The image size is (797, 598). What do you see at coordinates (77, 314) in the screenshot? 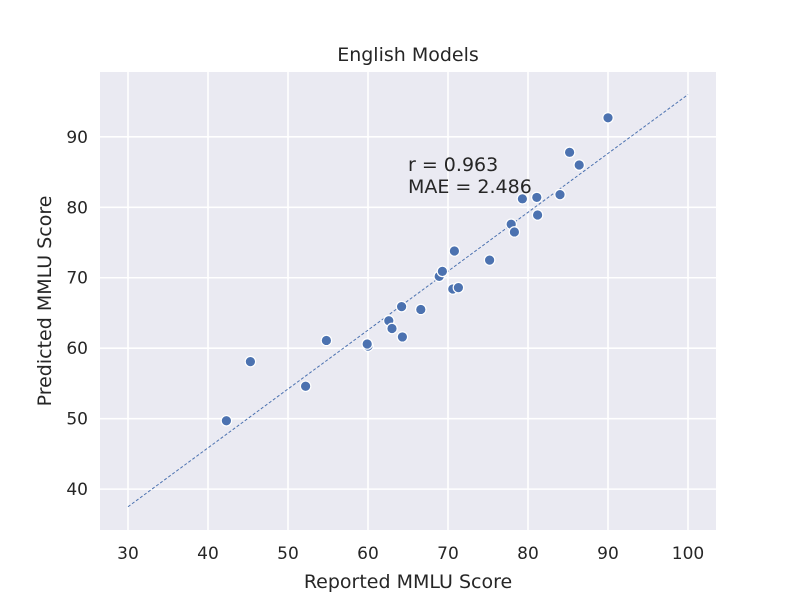
I see `y-tick-labels: 40 50 60 70 80 90` at bounding box center [77, 314].